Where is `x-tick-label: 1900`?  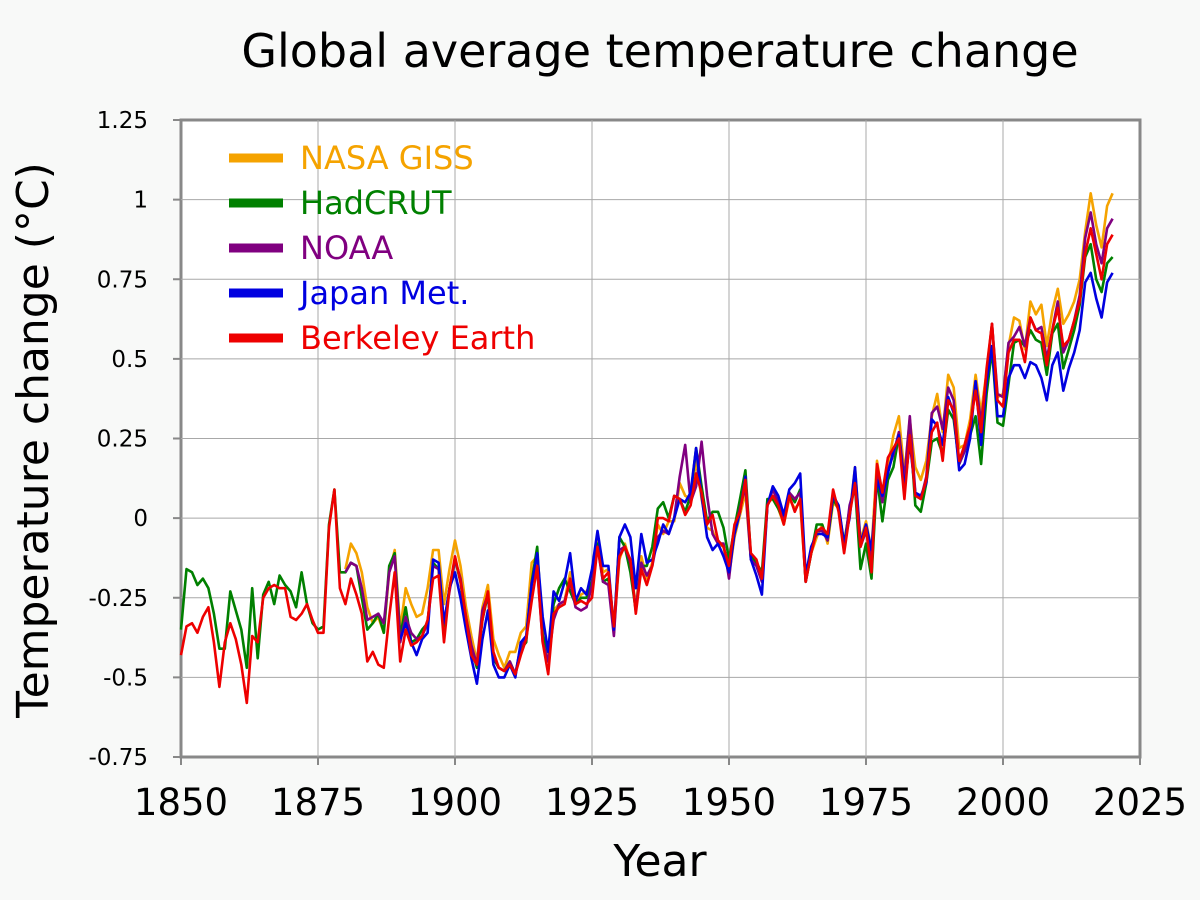 x-tick-label: 1900 is located at coordinates (455, 802).